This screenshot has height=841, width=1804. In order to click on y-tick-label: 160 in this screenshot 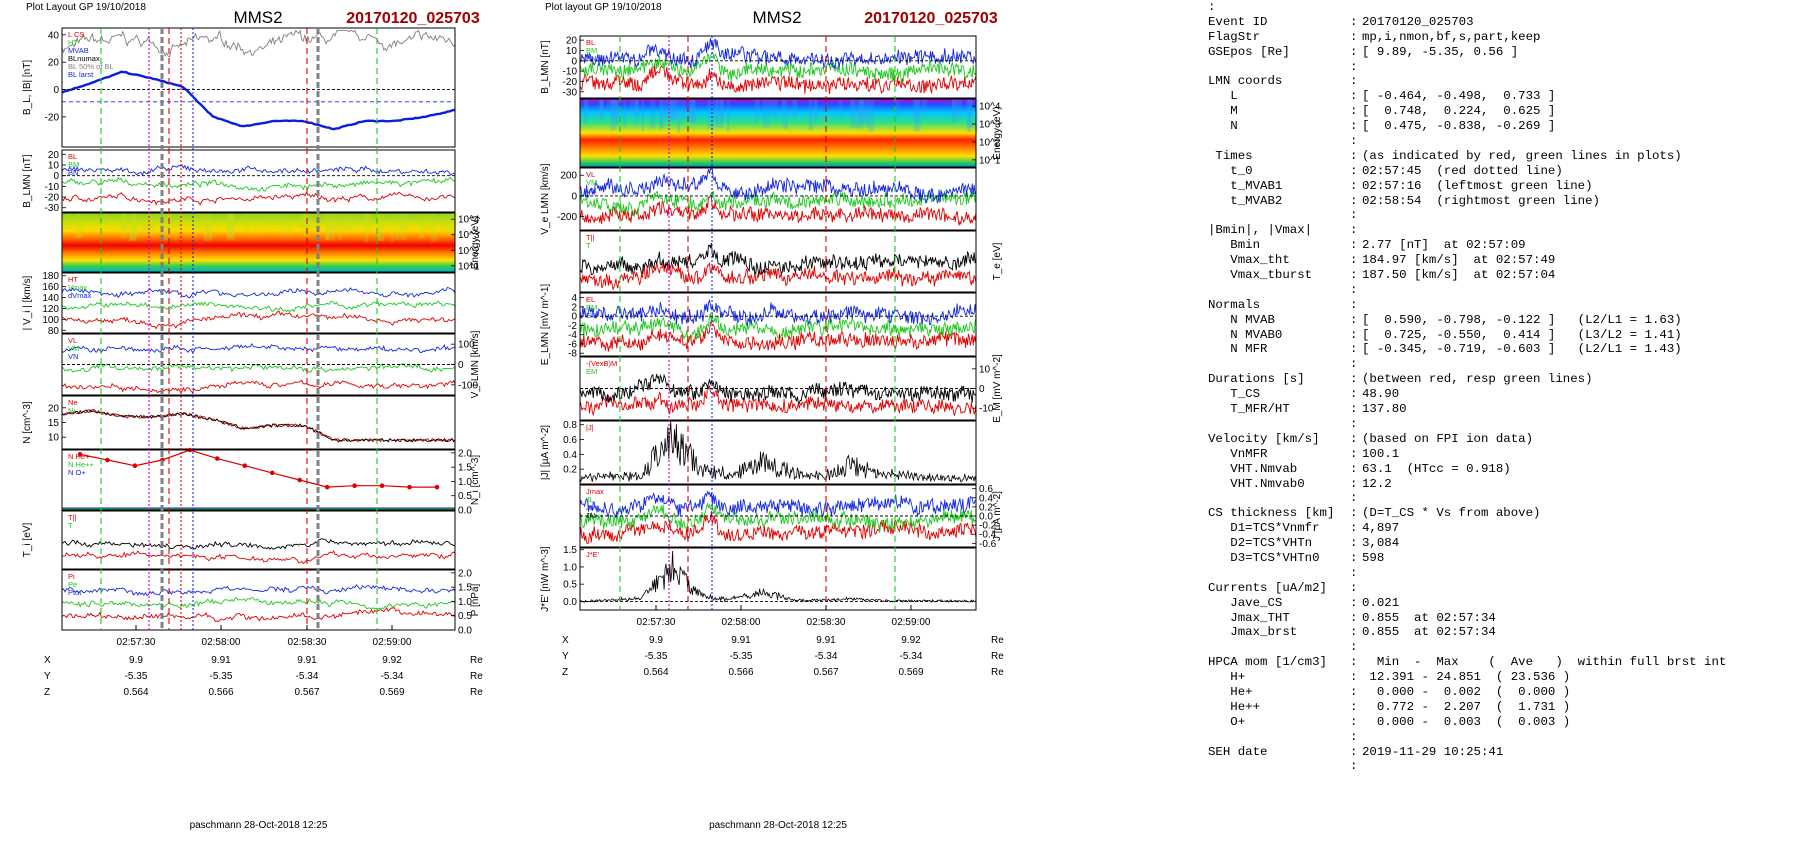, I will do `click(50, 287)`.